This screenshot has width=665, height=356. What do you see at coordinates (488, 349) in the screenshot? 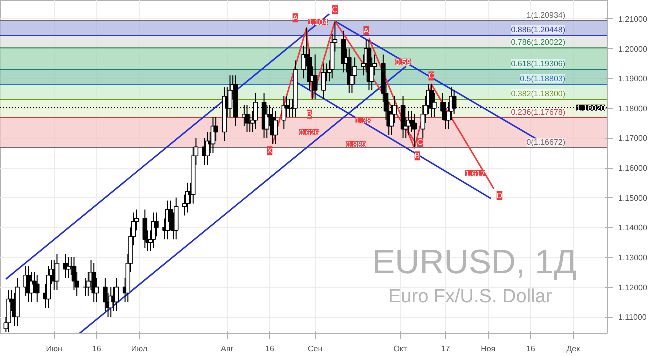
I see `x-tick-label: Ноя` at bounding box center [488, 349].